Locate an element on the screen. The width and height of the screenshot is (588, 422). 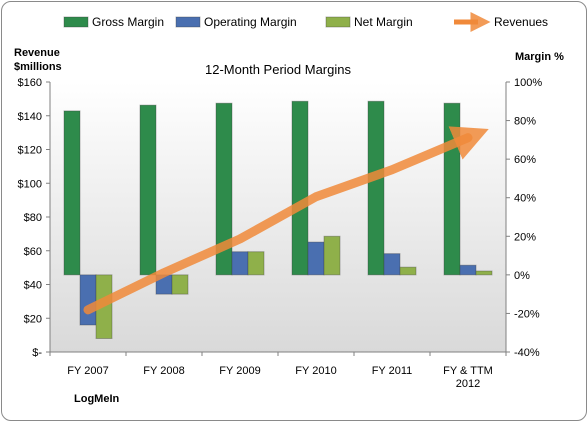
legend-label: Operating Margin is located at coordinates (250, 22).